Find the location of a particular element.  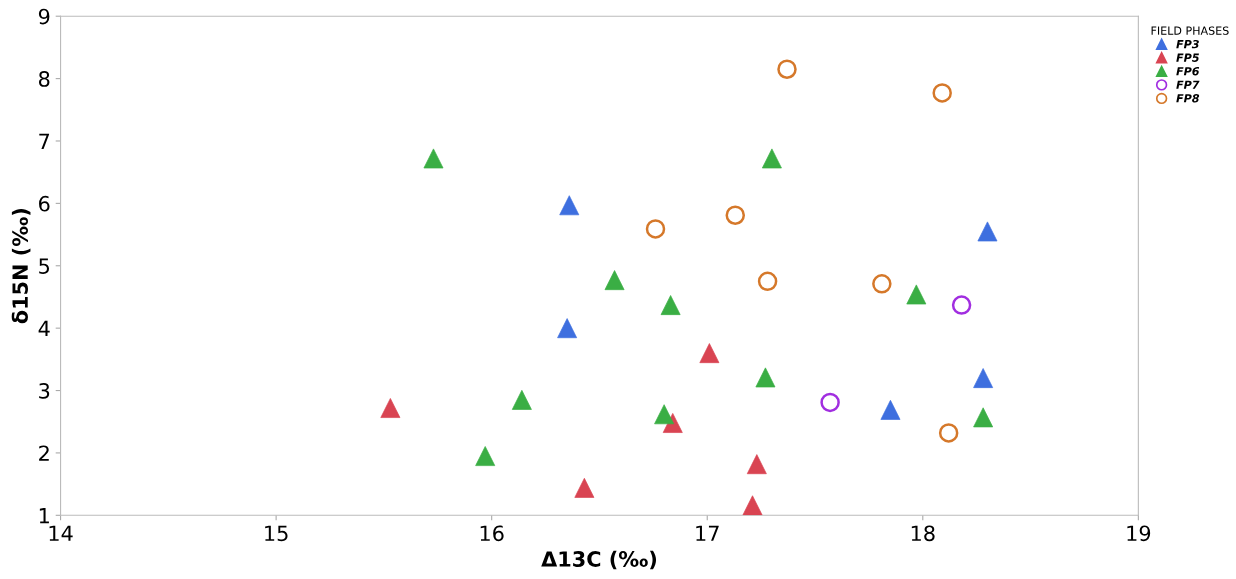

x-tick-label: 14 is located at coordinates (61, 533).